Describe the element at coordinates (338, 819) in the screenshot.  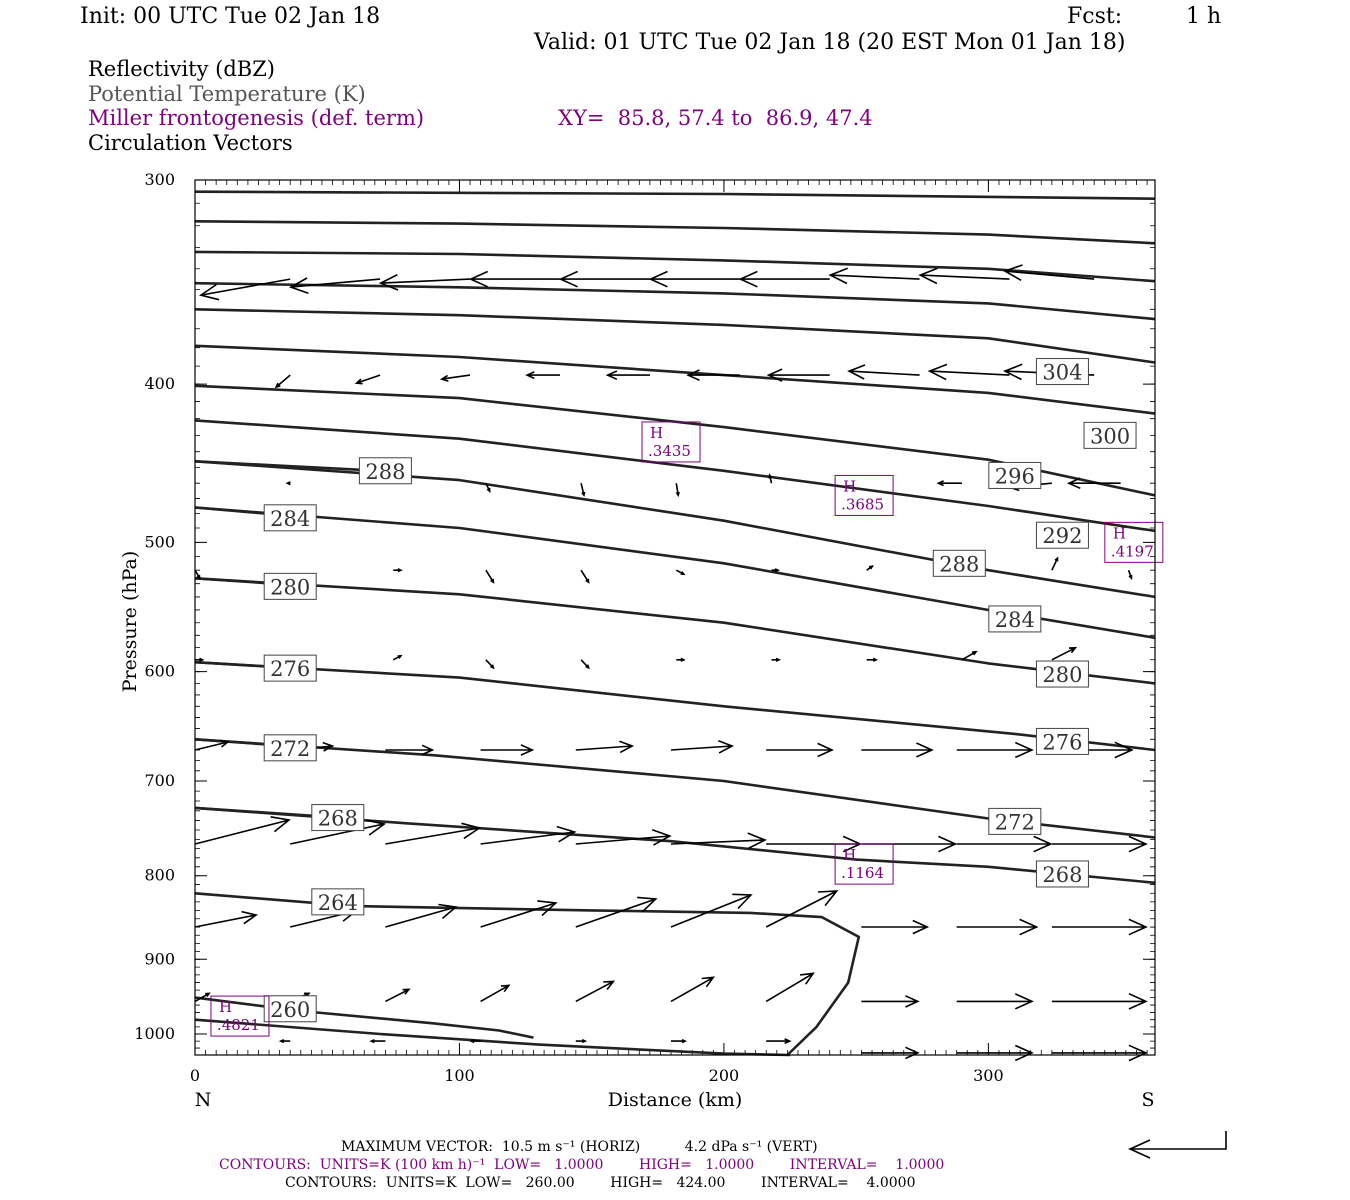
I see `contour-label: 268` at that location.